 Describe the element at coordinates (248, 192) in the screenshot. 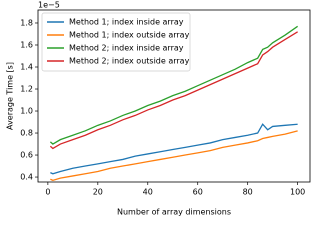

I see `x-tick-label: 80` at that location.